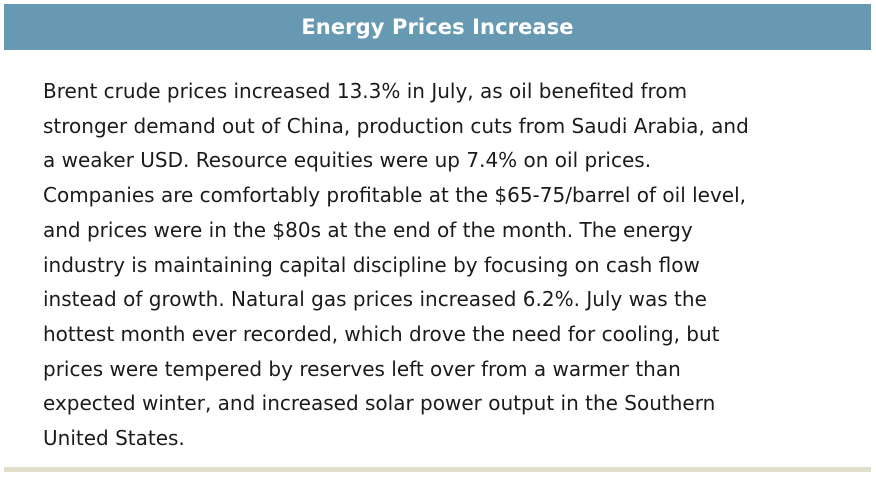 Image resolution: width=876 pixels, height=480 pixels. Describe the element at coordinates (437, 469) in the screenshot. I see `bottom-divider` at that location.